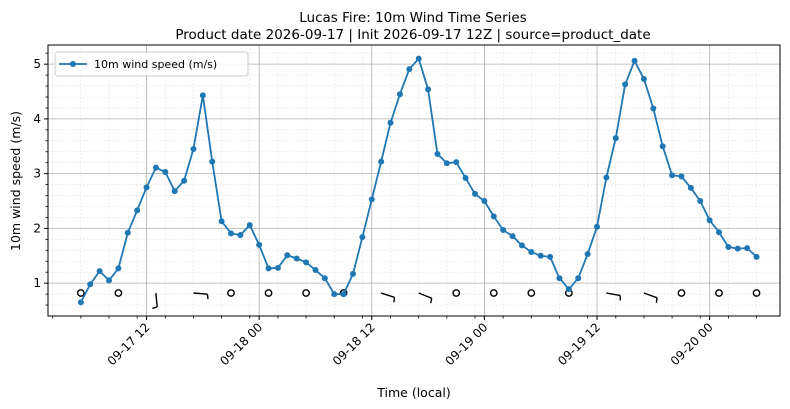 This screenshot has width=790, height=409. What do you see at coordinates (15, 181) in the screenshot?
I see `y-axis-label: 10m wind speed (m/s)` at bounding box center [15, 181].